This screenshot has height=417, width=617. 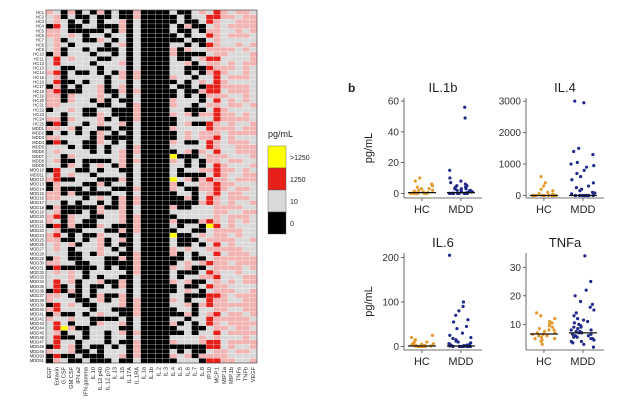 What do you see at coordinates (203, 371) in the screenshot?
I see `heatmap-column-label: IL.8` at bounding box center [203, 371].